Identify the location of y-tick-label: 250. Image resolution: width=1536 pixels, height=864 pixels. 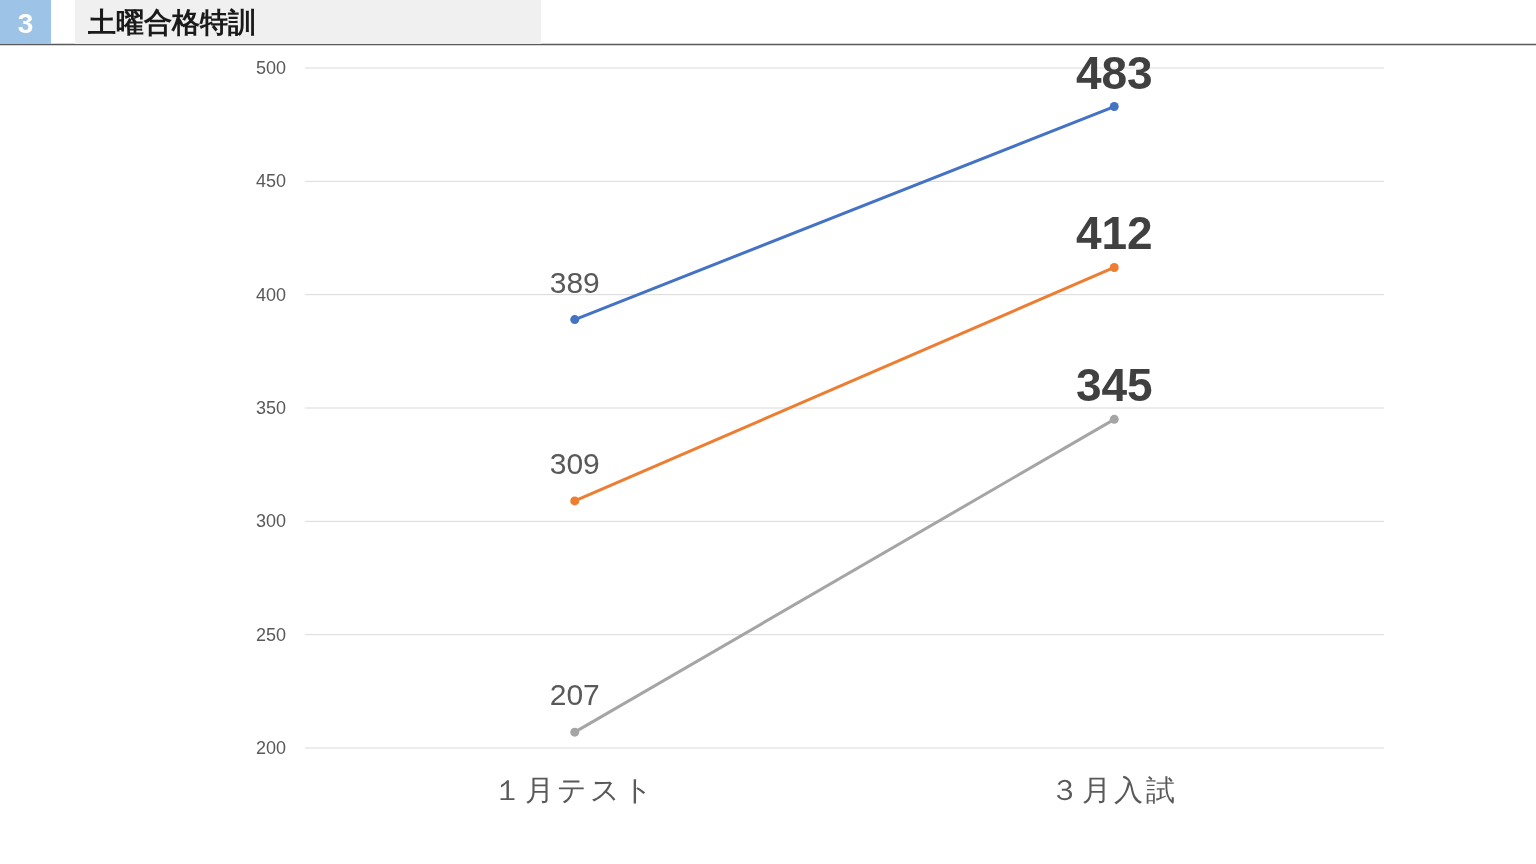
(270, 634).